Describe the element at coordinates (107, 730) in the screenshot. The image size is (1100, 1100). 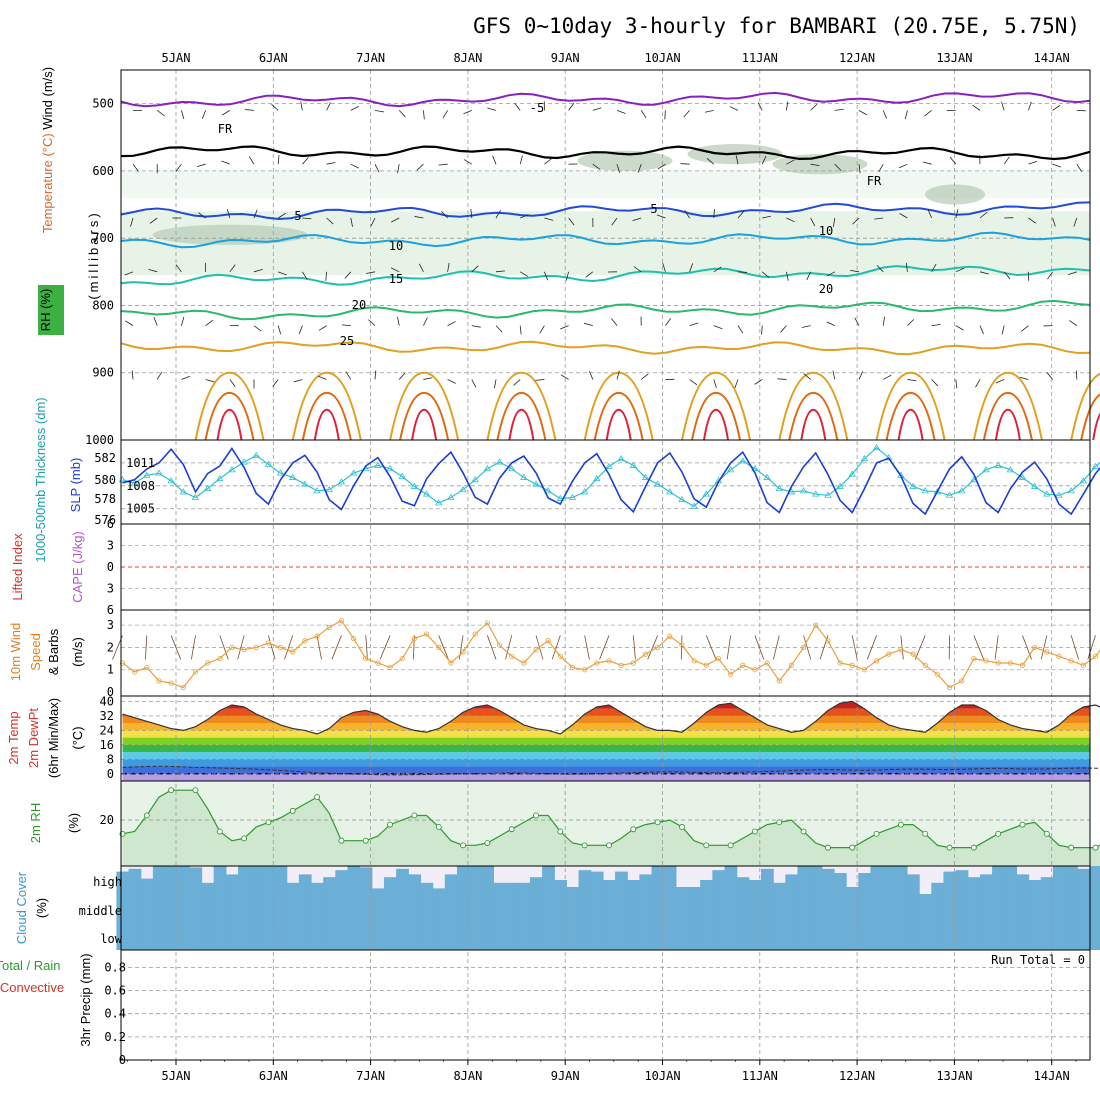
I see `temp-tick-24: 24` at that location.